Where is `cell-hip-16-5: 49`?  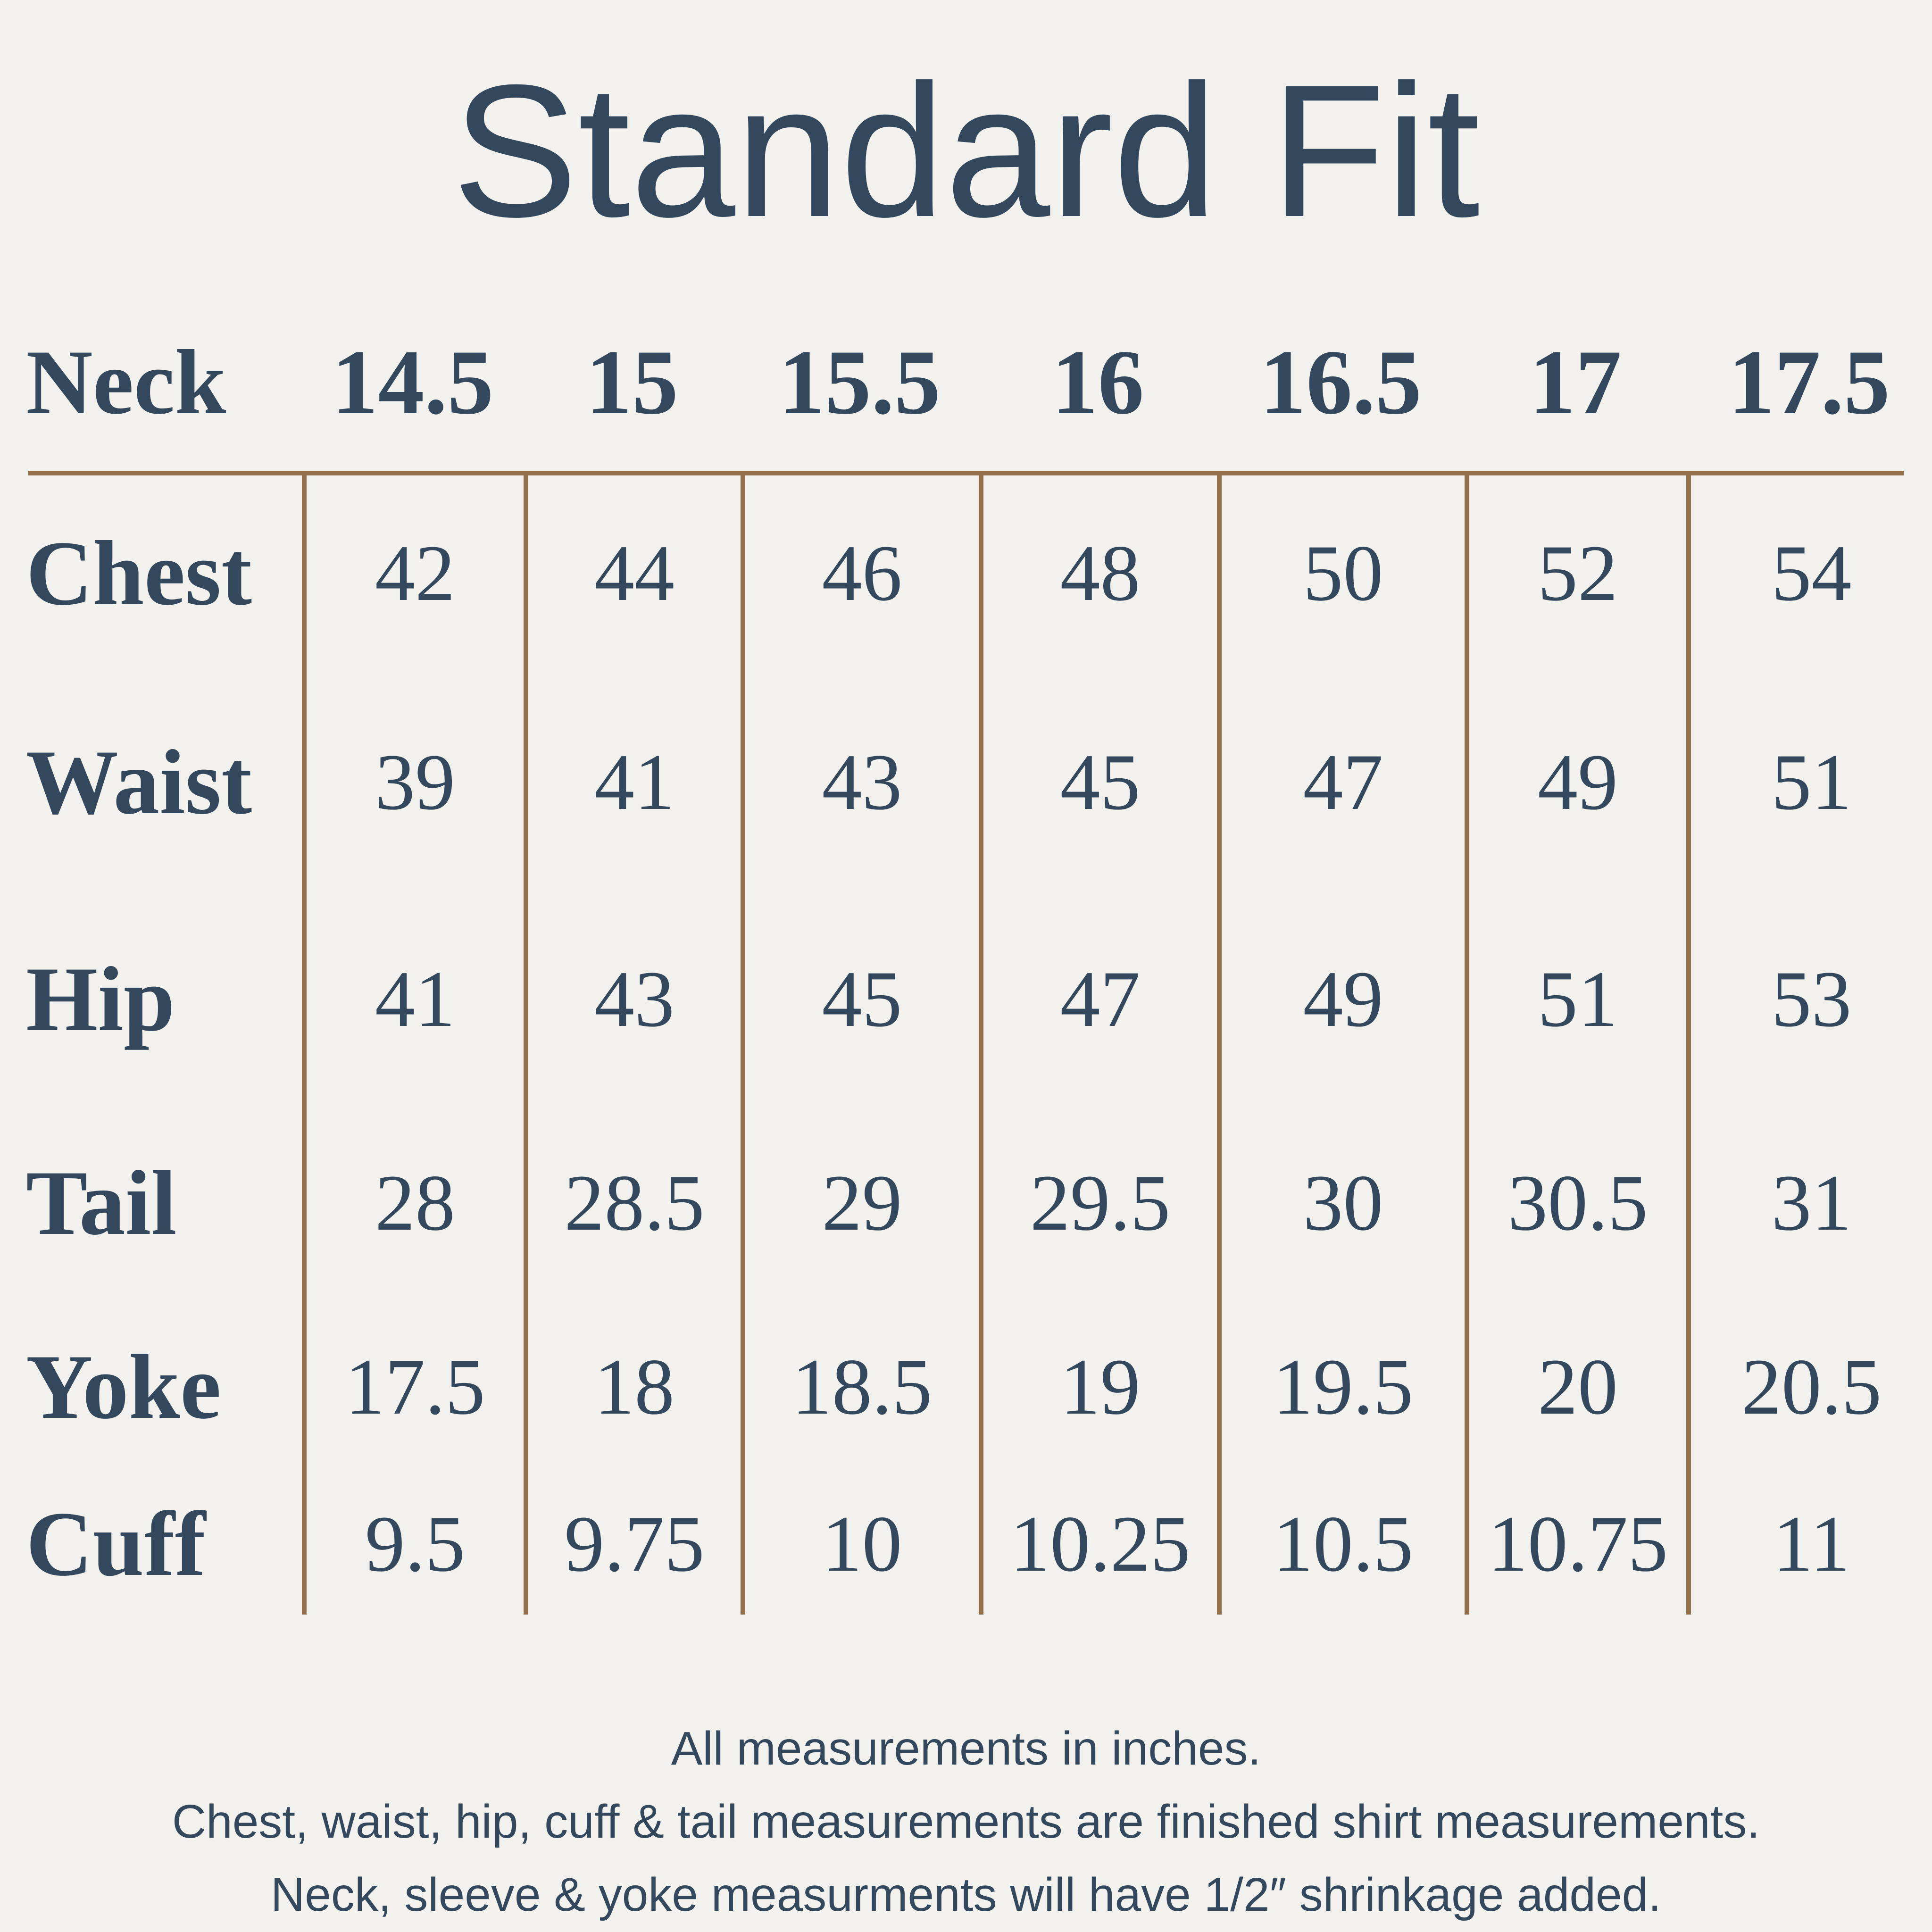 cell-hip-16-5: 49 is located at coordinates (1341, 999).